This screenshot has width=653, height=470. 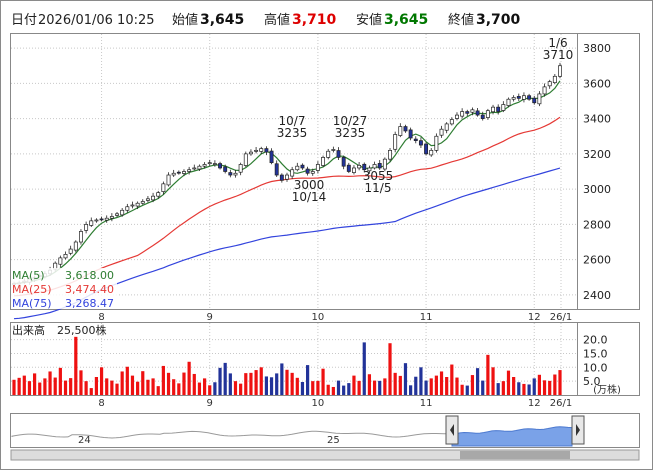 What do you see at coordinates (84, 440) in the screenshot?
I see `navigator-year-label-24: 24` at bounding box center [84, 440].